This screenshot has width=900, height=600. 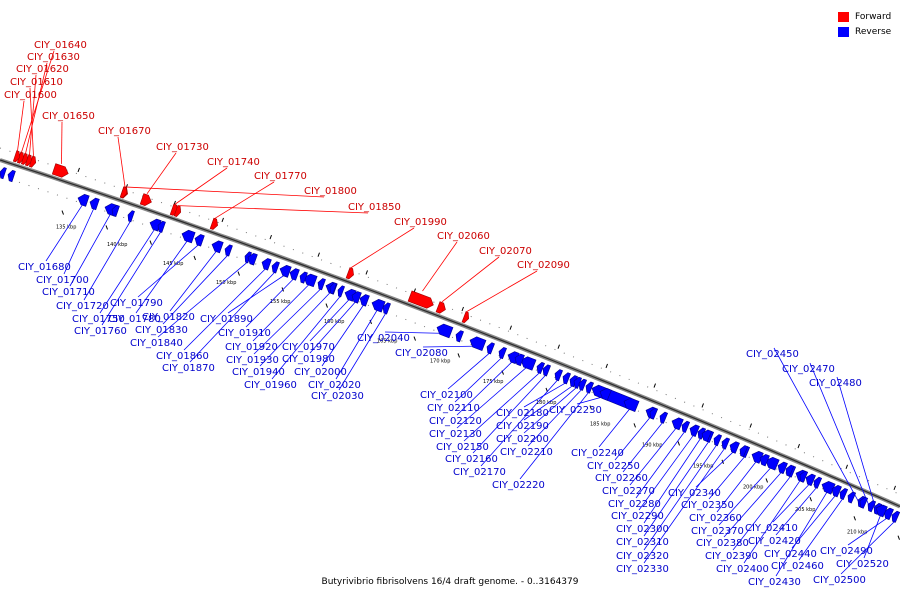 What do you see at coordinates (722, 543) in the screenshot?
I see `reverse-gene-label: CIY_02380` at bounding box center [722, 543].